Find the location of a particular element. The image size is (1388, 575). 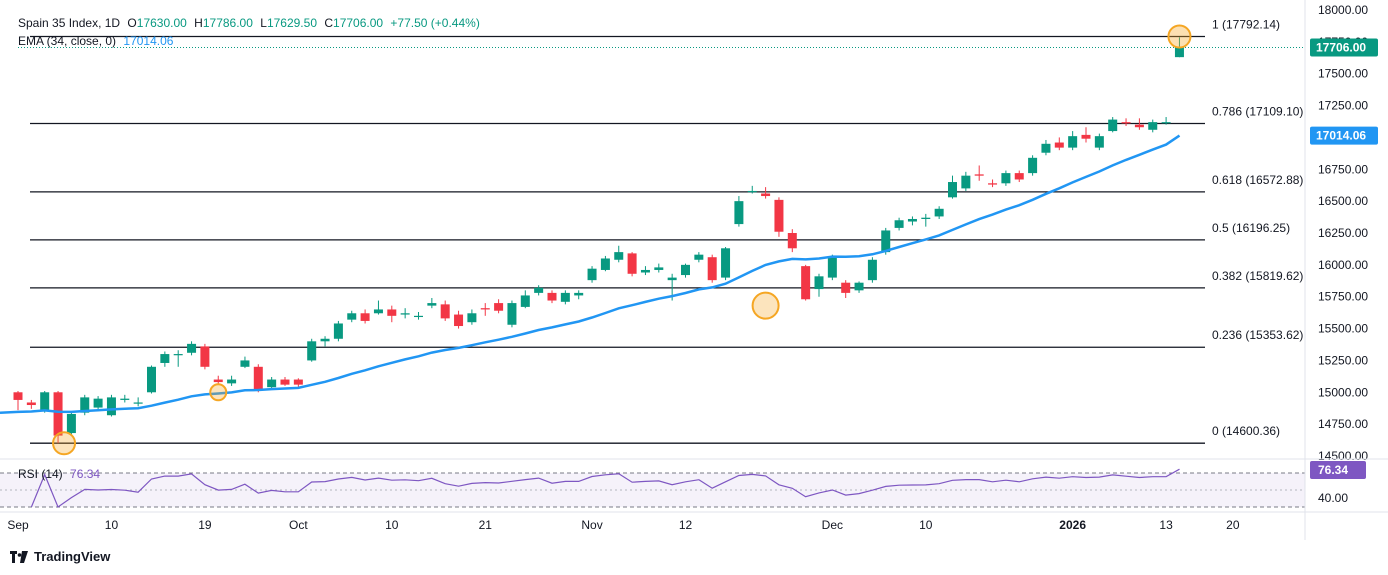

y-tick-label: 14750.00 is located at coordinates (1343, 424).